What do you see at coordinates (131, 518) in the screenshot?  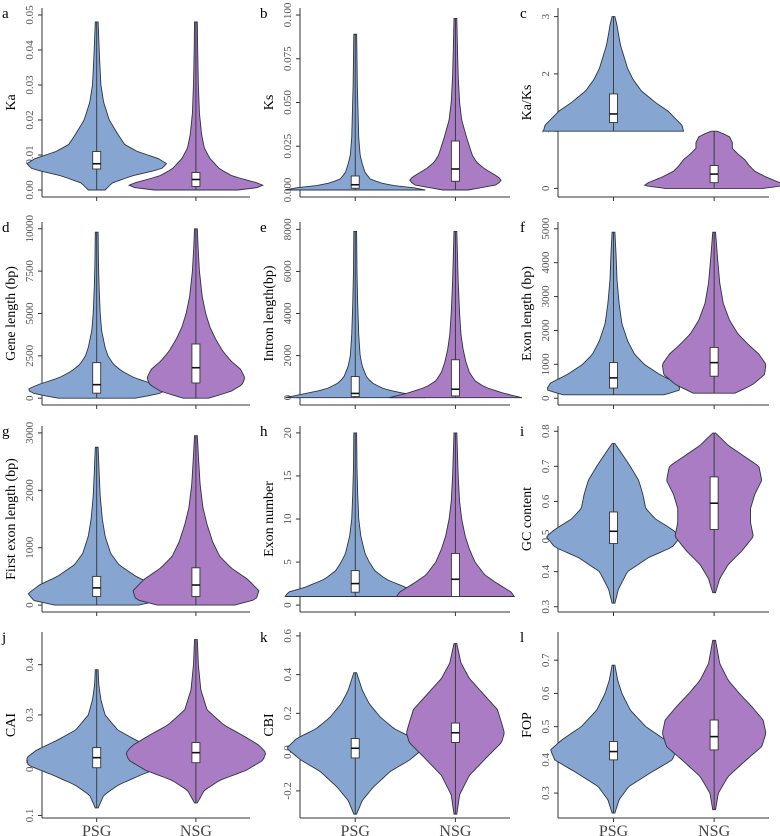 I see `panel-g: g First exon length (bp) 0 1000 2000 3000` at bounding box center [131, 518].